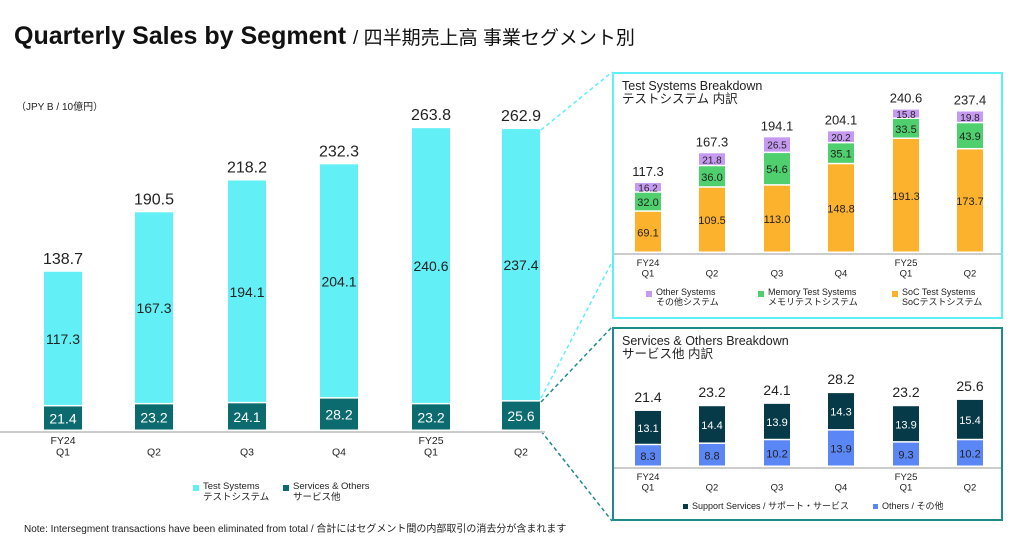 The height and width of the screenshot is (541, 1024). Describe the element at coordinates (712, 221) in the screenshot. I see `bar-value-label: 109.5` at that location.